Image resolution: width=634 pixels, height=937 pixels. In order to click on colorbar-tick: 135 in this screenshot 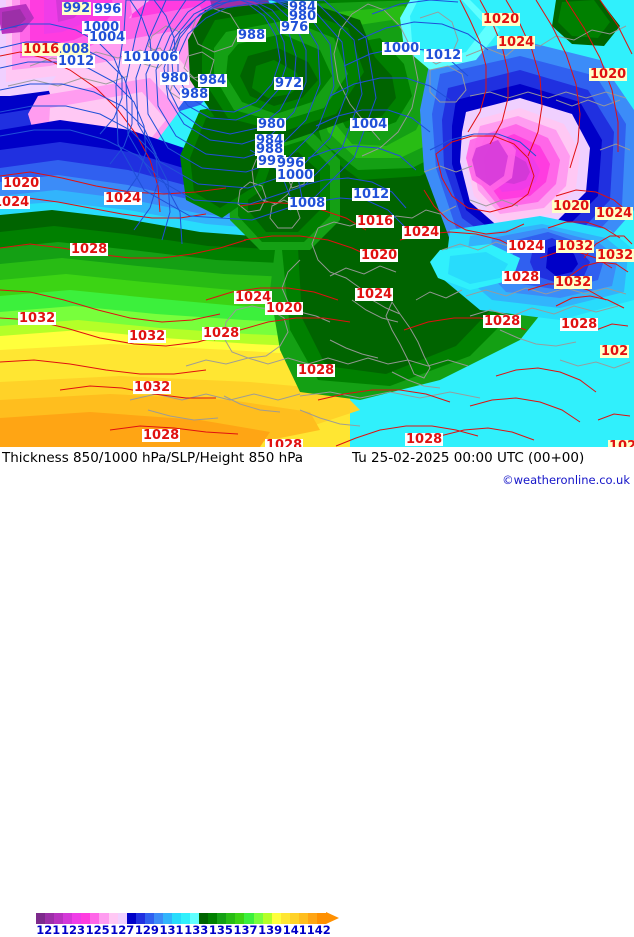, I will do `click(220, 930)`.